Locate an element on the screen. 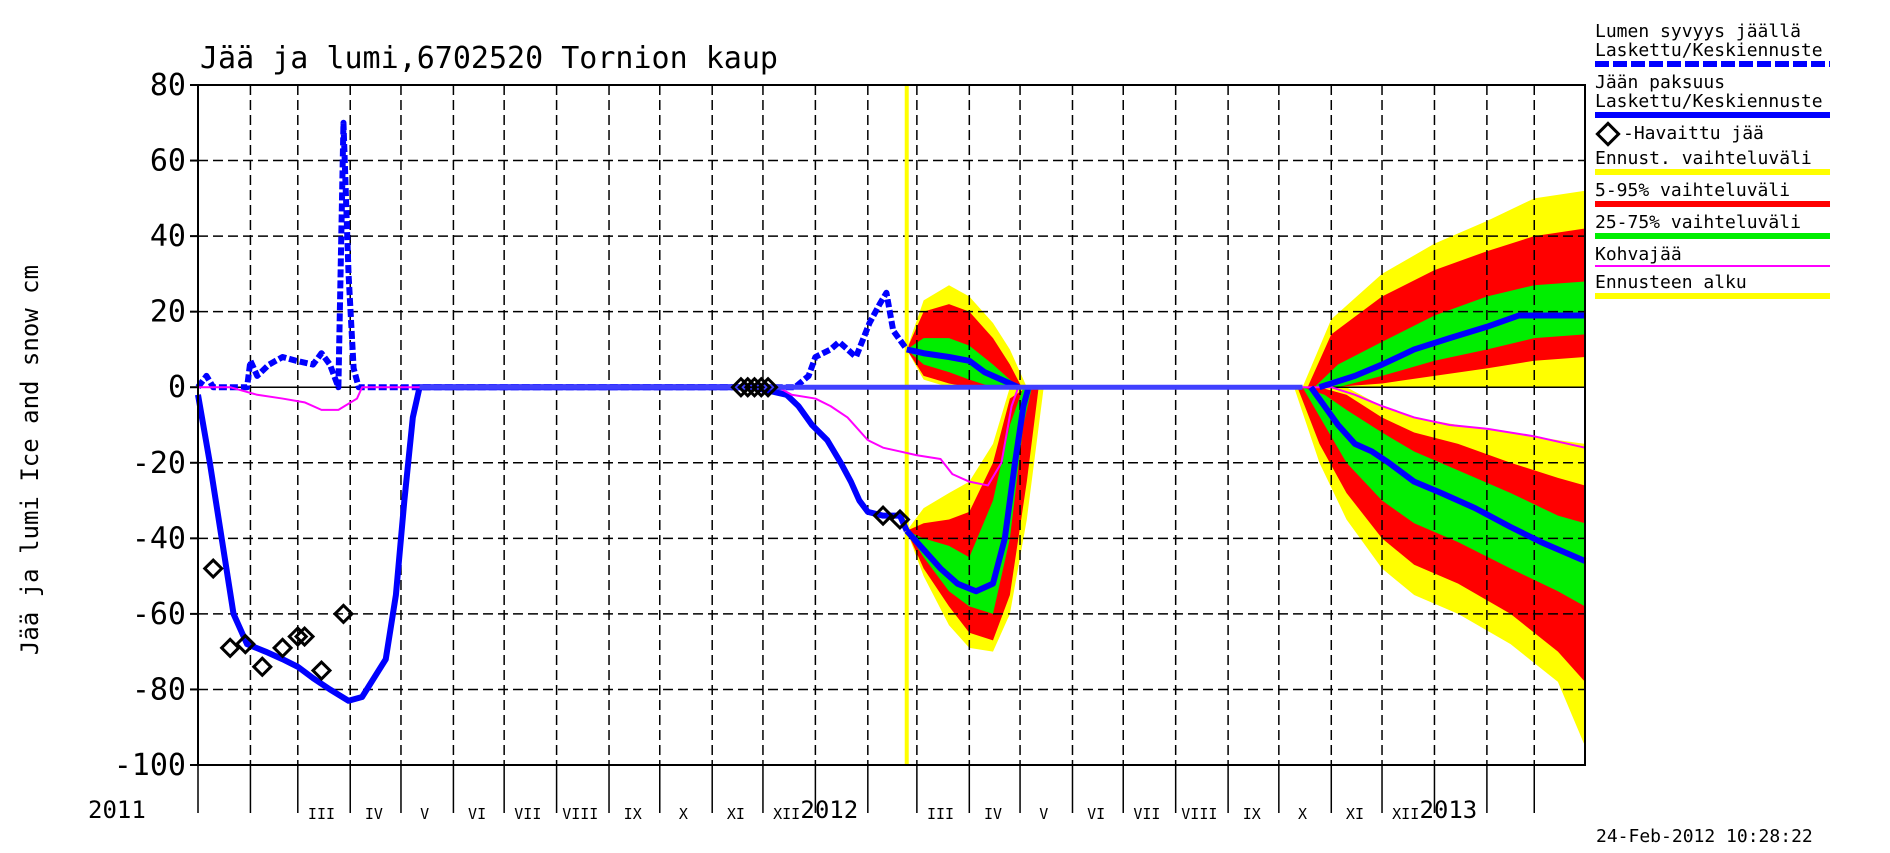 Image resolution: width=1890 pixels, height=853 pixels. y-tick-label: -60 is located at coordinates (159, 614).